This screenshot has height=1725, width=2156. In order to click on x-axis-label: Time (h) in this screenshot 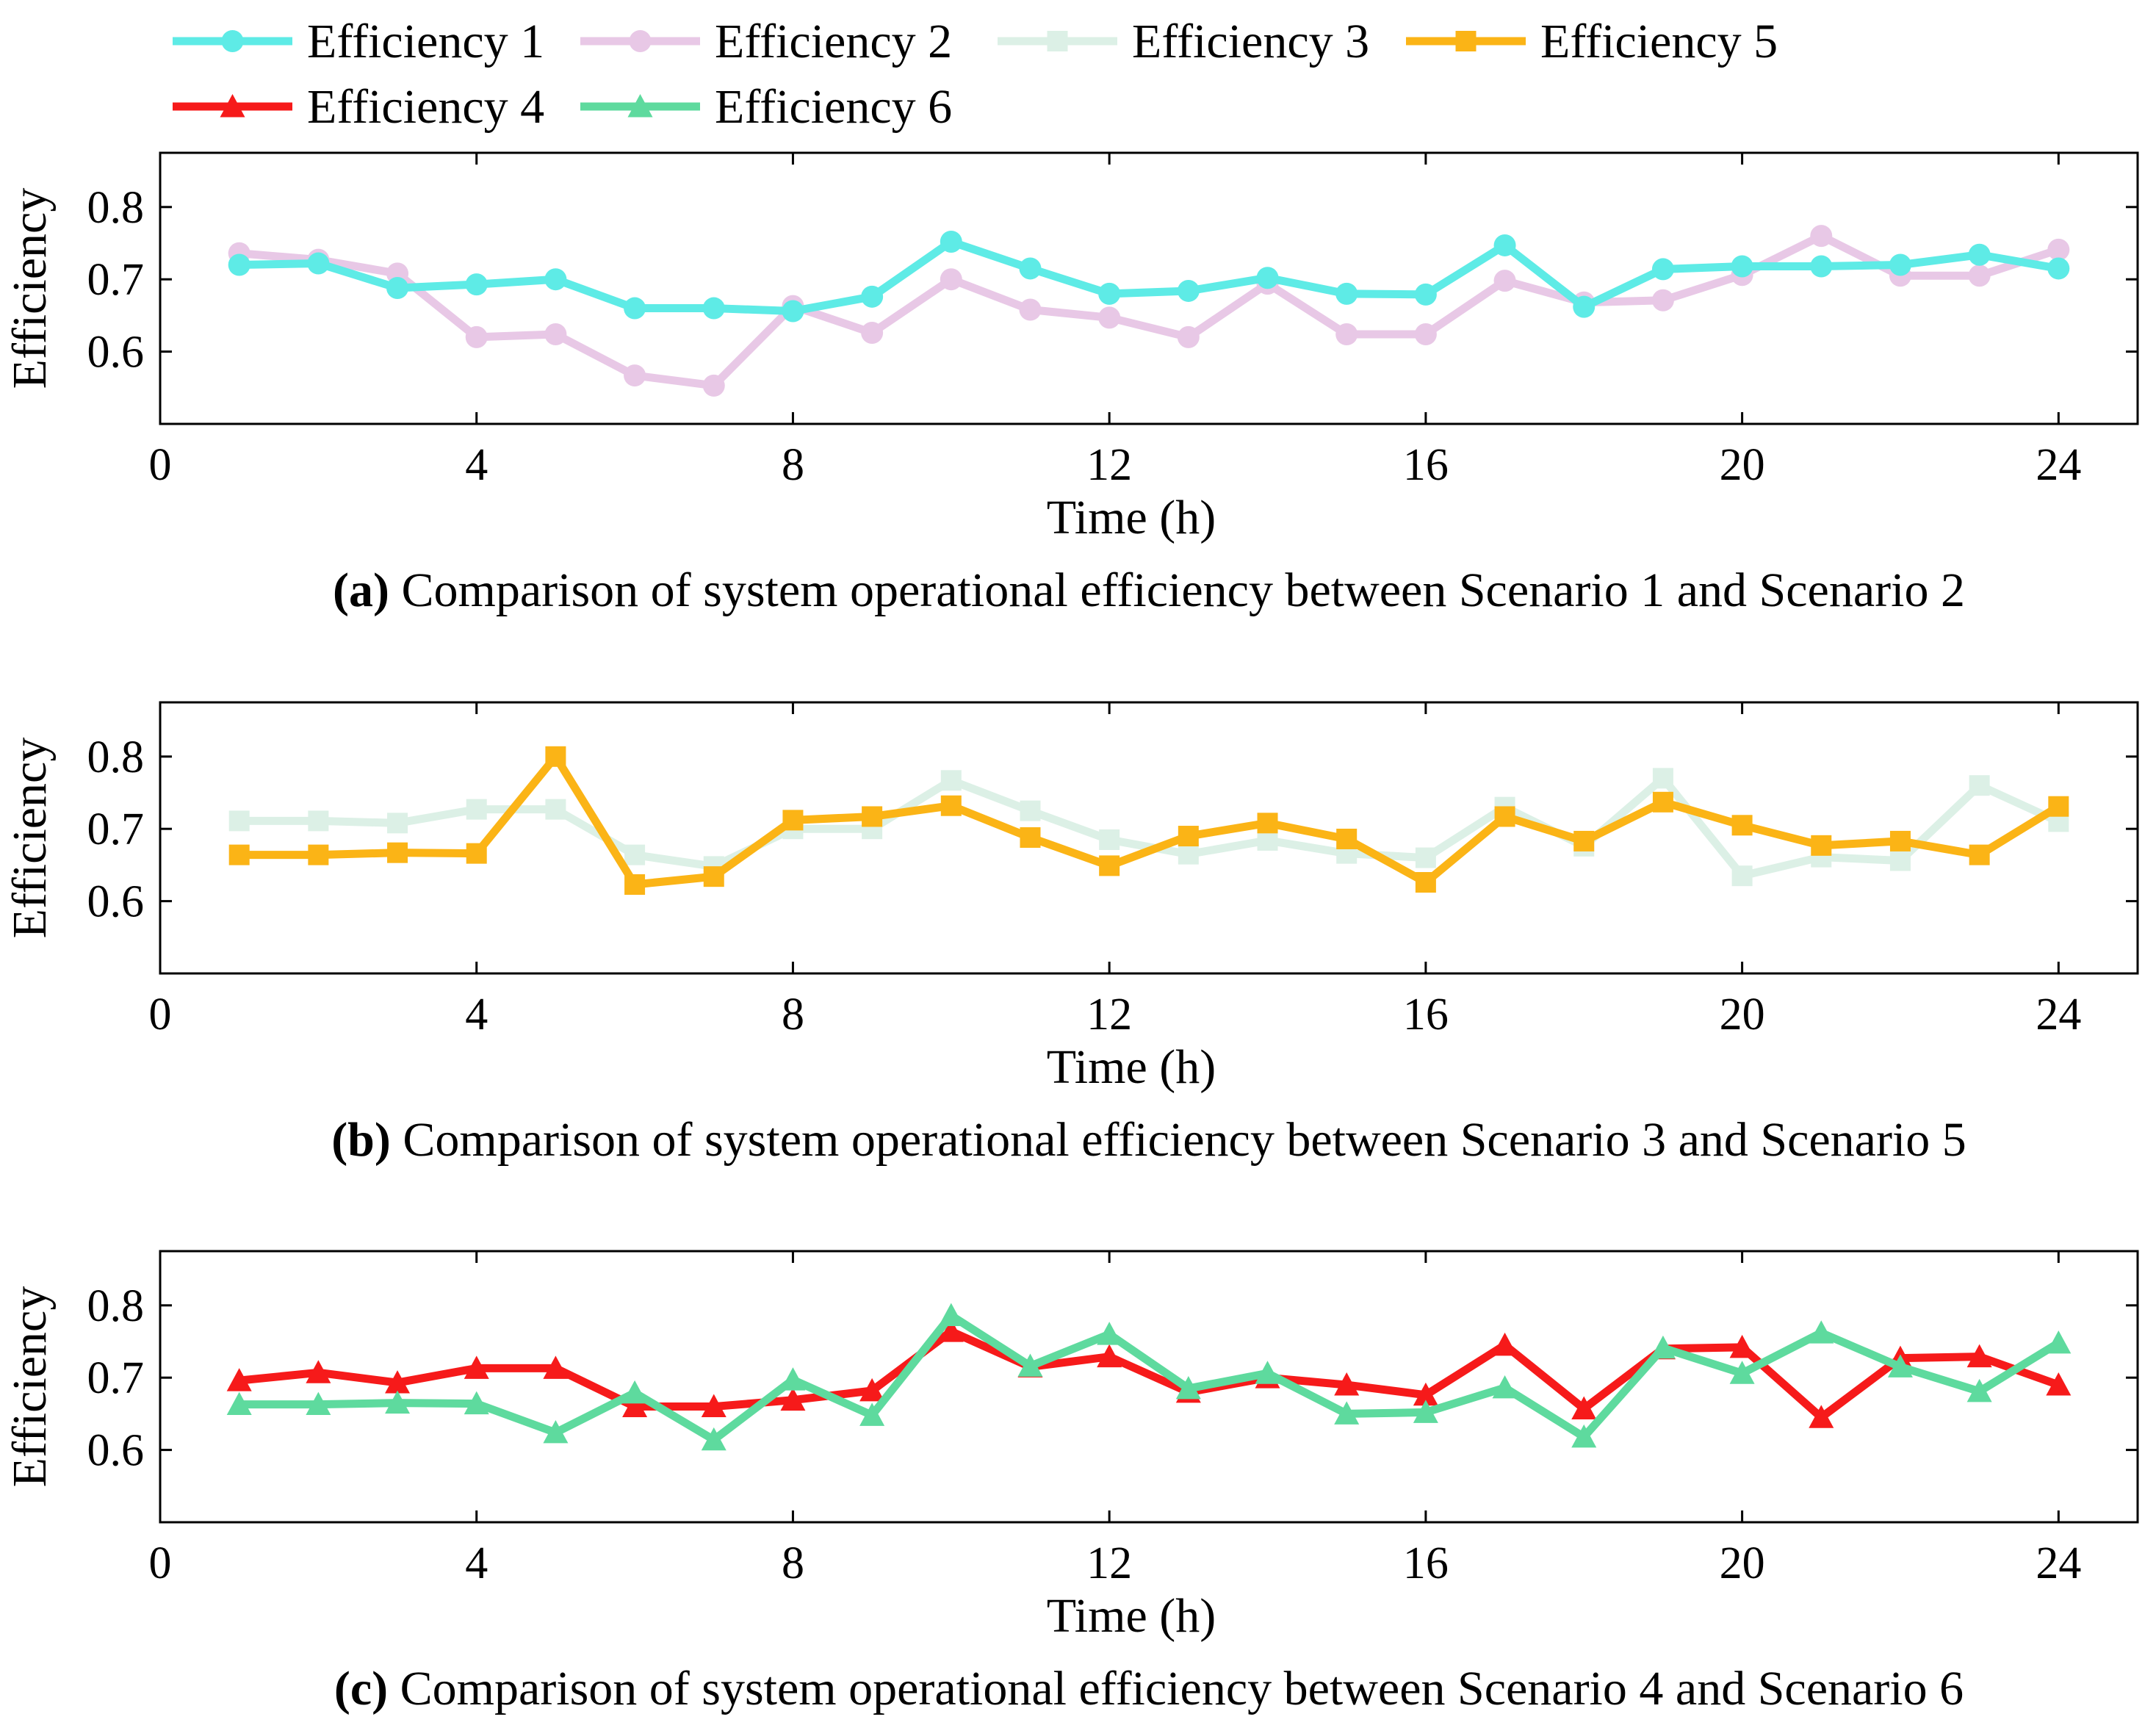, I will do `click(1131, 1067)`.